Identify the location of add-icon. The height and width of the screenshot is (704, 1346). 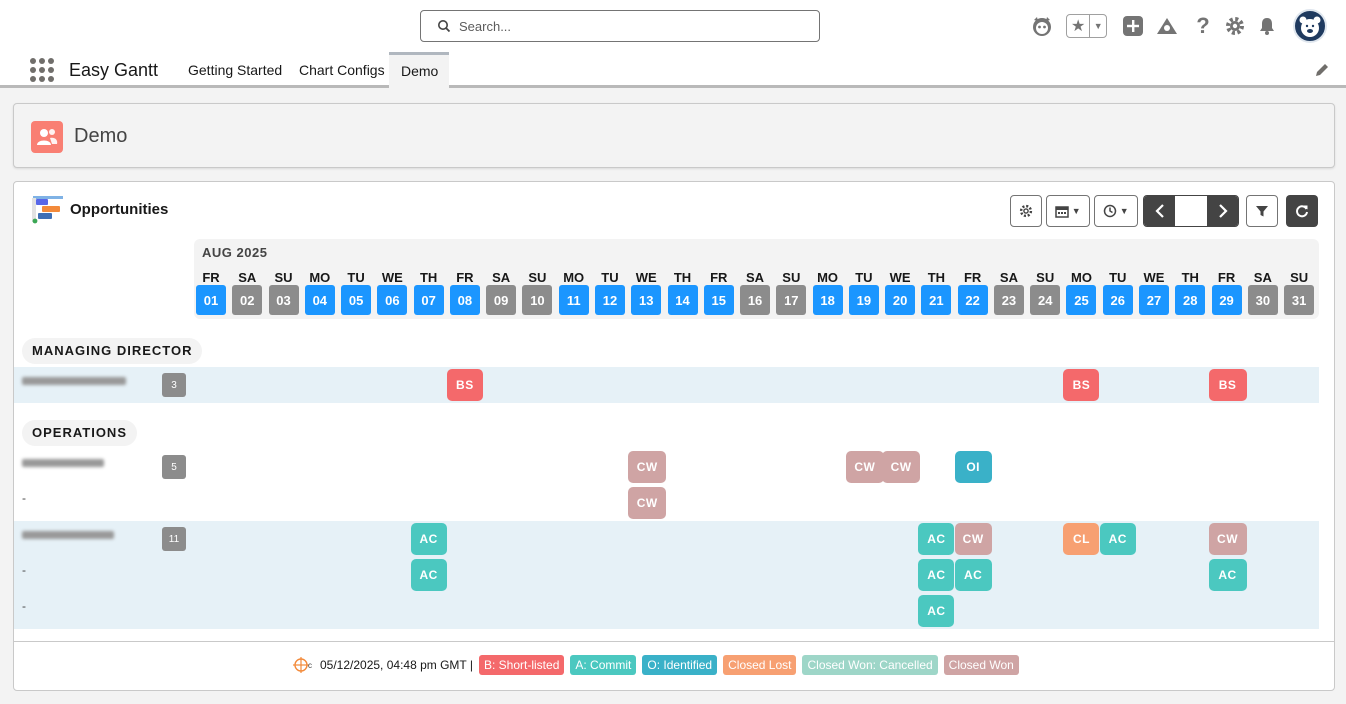
(1133, 26).